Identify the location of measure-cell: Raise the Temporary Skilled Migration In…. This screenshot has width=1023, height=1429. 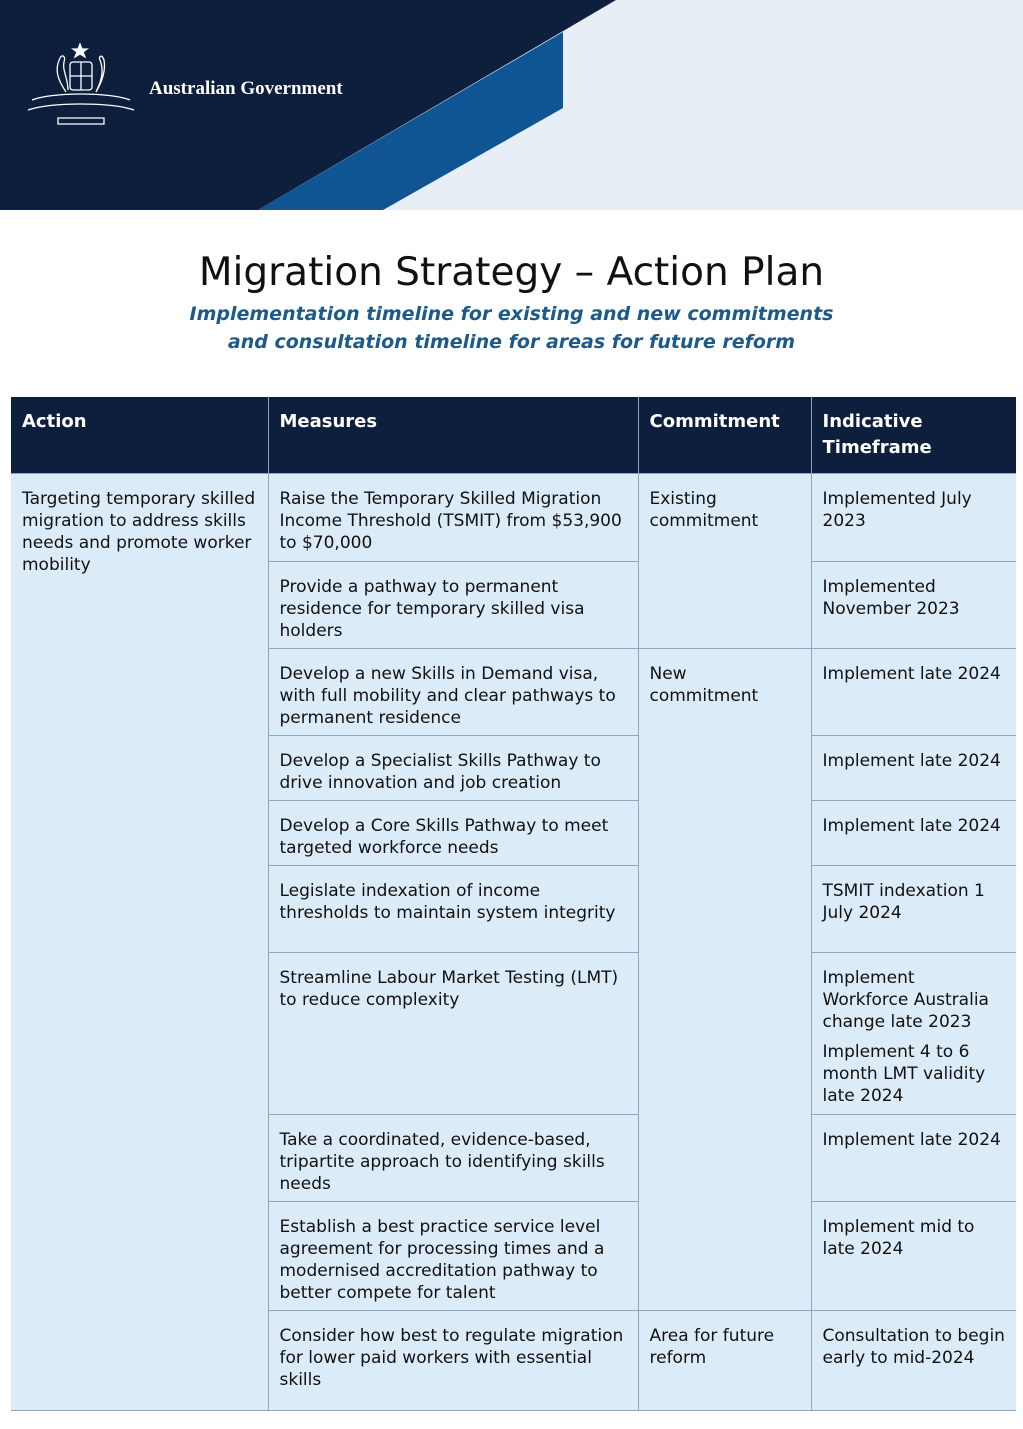
(453, 517).